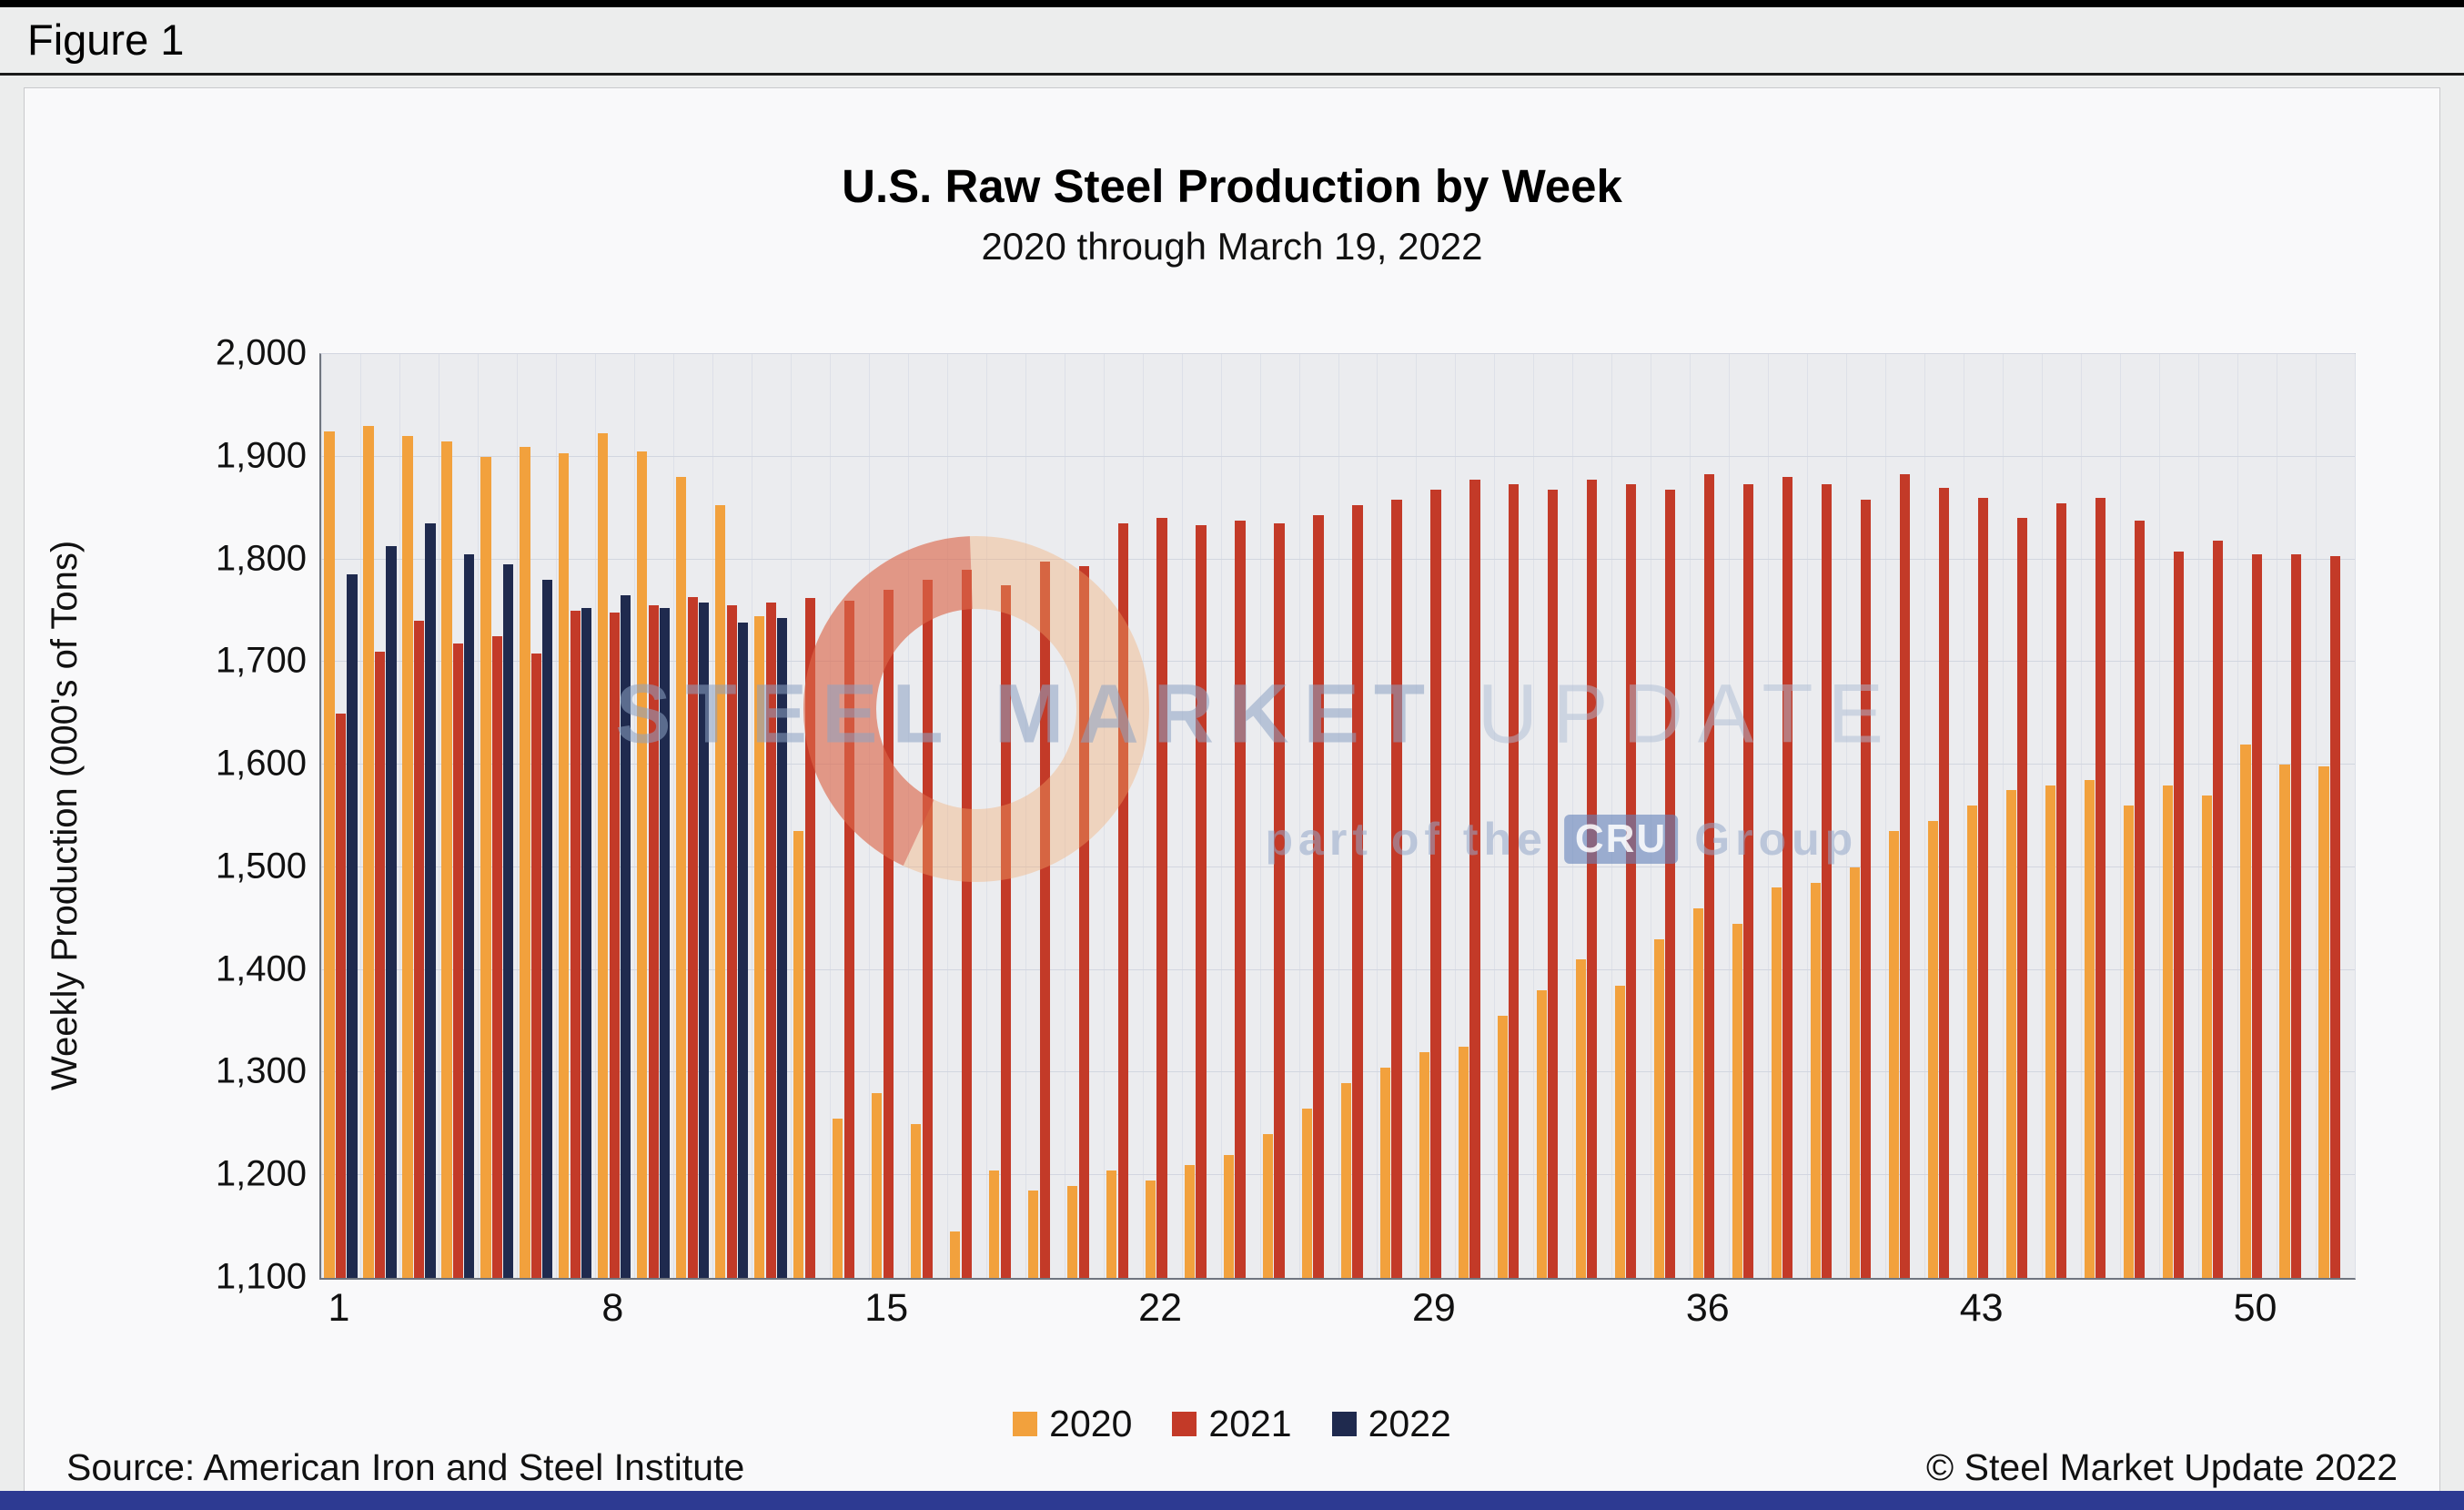  Describe the element at coordinates (1184, 1424) in the screenshot. I see `legend-swatch-2021` at that location.